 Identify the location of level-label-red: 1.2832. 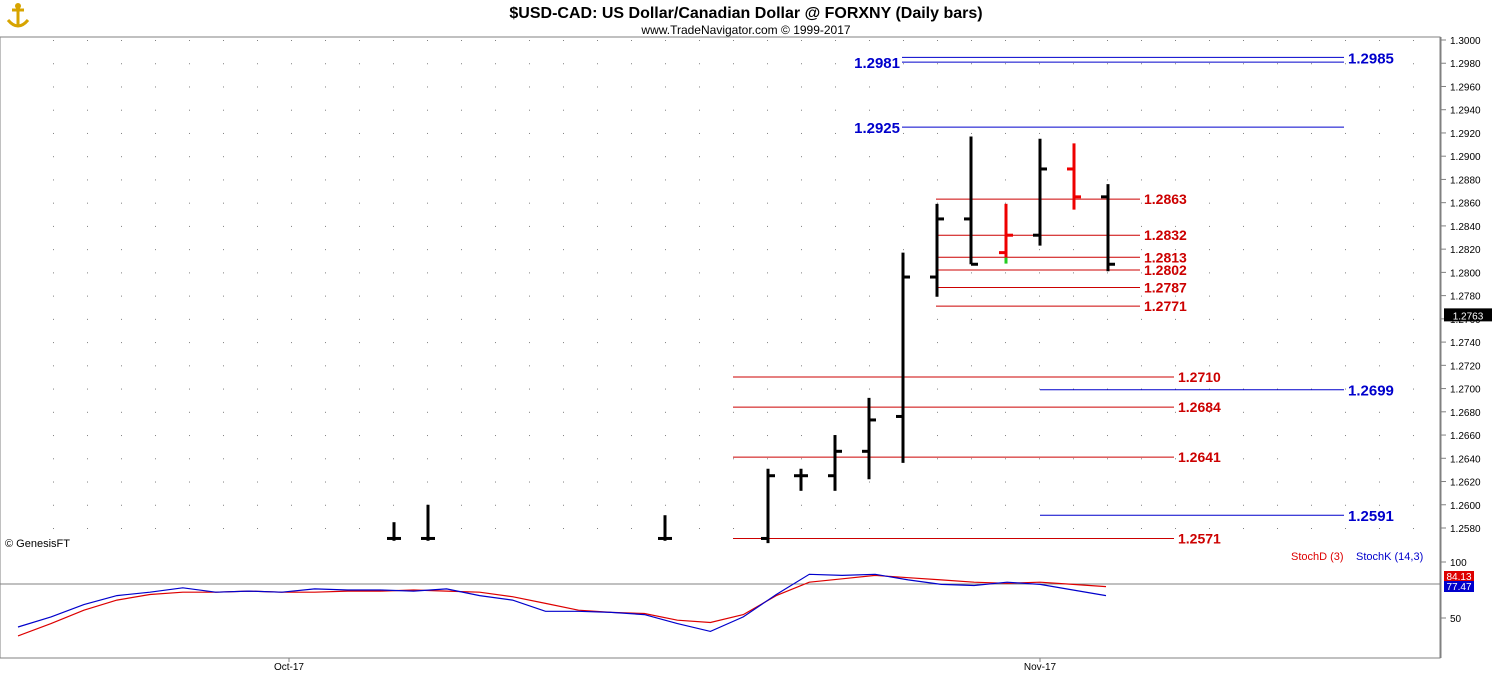
(1165, 235).